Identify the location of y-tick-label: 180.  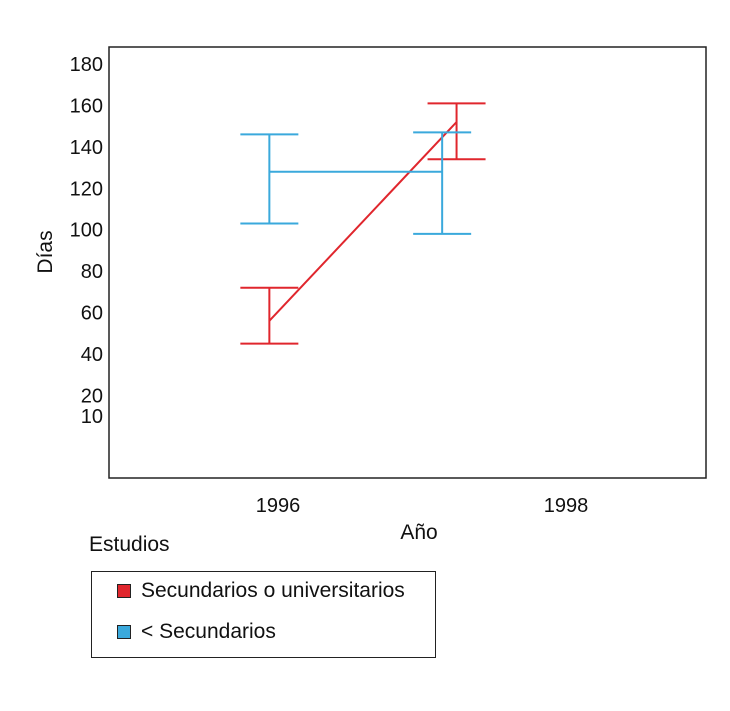
(86, 65).